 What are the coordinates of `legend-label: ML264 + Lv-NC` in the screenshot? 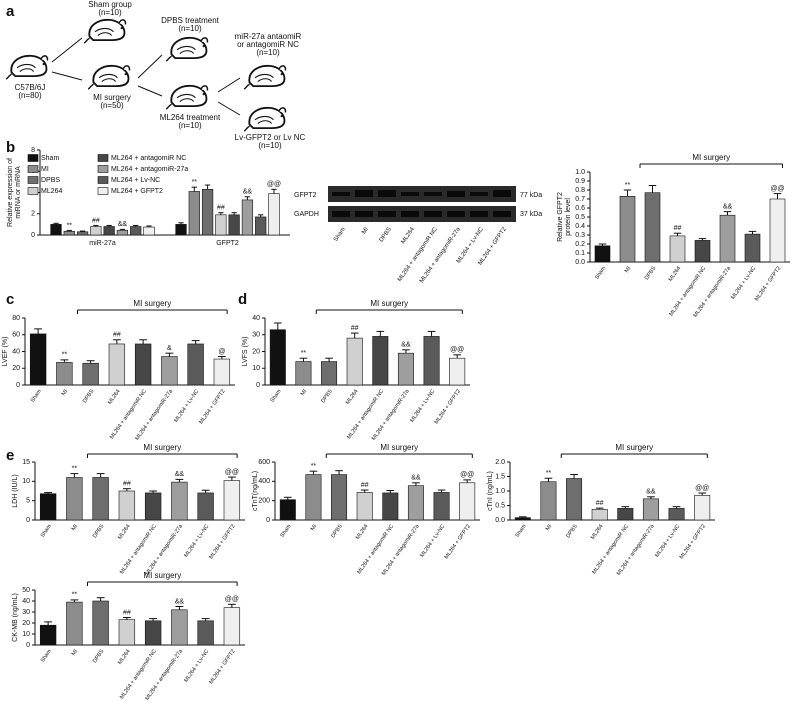 It's located at (135, 180).